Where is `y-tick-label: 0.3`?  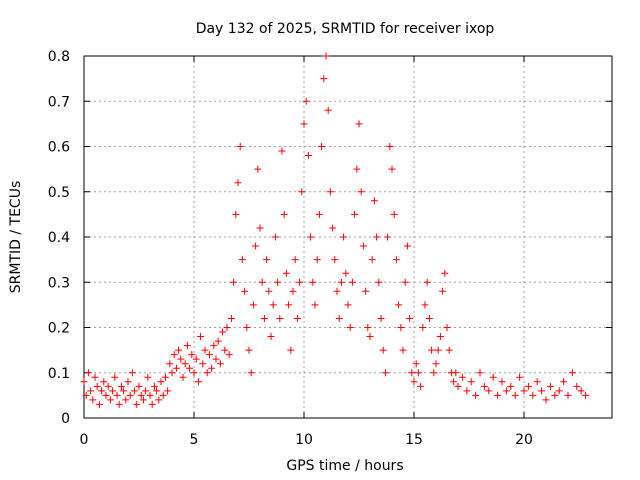
y-tick-label: 0.3 is located at coordinates (59, 283).